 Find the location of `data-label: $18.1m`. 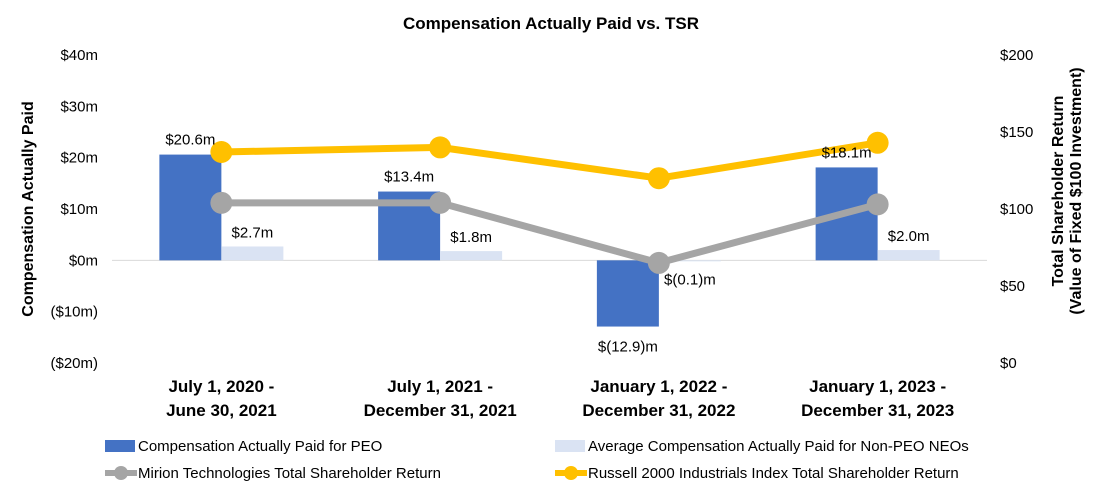

data-label: $18.1m is located at coordinates (847, 152).